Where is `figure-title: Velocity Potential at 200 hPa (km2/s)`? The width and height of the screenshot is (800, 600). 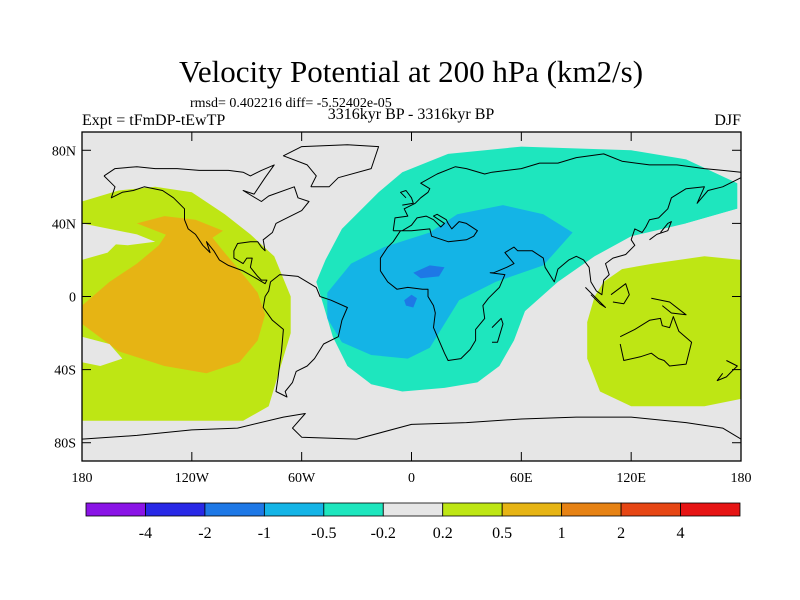
figure-title: Velocity Potential at 200 hPa (km2/s) is located at coordinates (411, 71).